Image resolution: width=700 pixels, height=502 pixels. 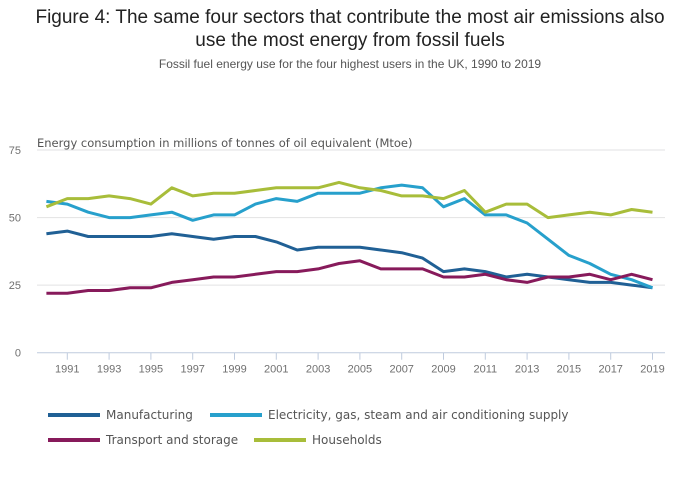 What do you see at coordinates (67, 370) in the screenshot?
I see `x-tick-label: 1991` at bounding box center [67, 370].